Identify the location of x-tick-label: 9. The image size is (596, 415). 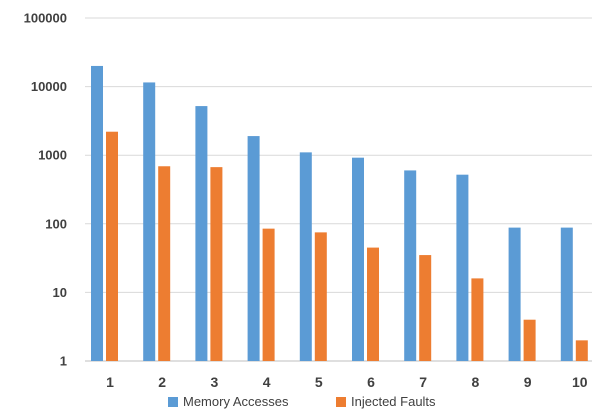
(528, 382).